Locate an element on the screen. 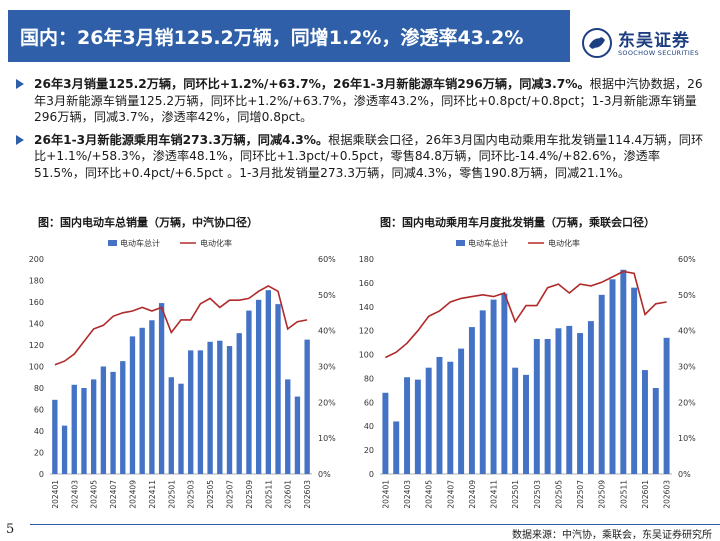 The image size is (720, 541). y-left-tick-label: 200 is located at coordinates (36, 259).